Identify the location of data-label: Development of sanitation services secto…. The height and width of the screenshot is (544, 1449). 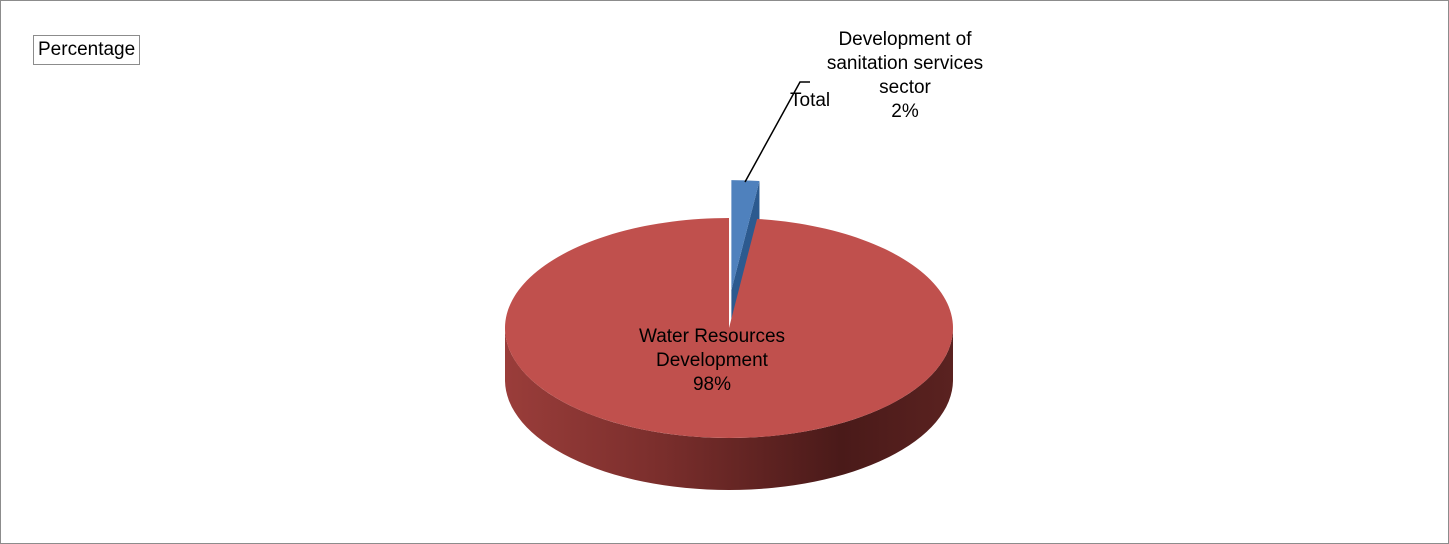
(905, 76).